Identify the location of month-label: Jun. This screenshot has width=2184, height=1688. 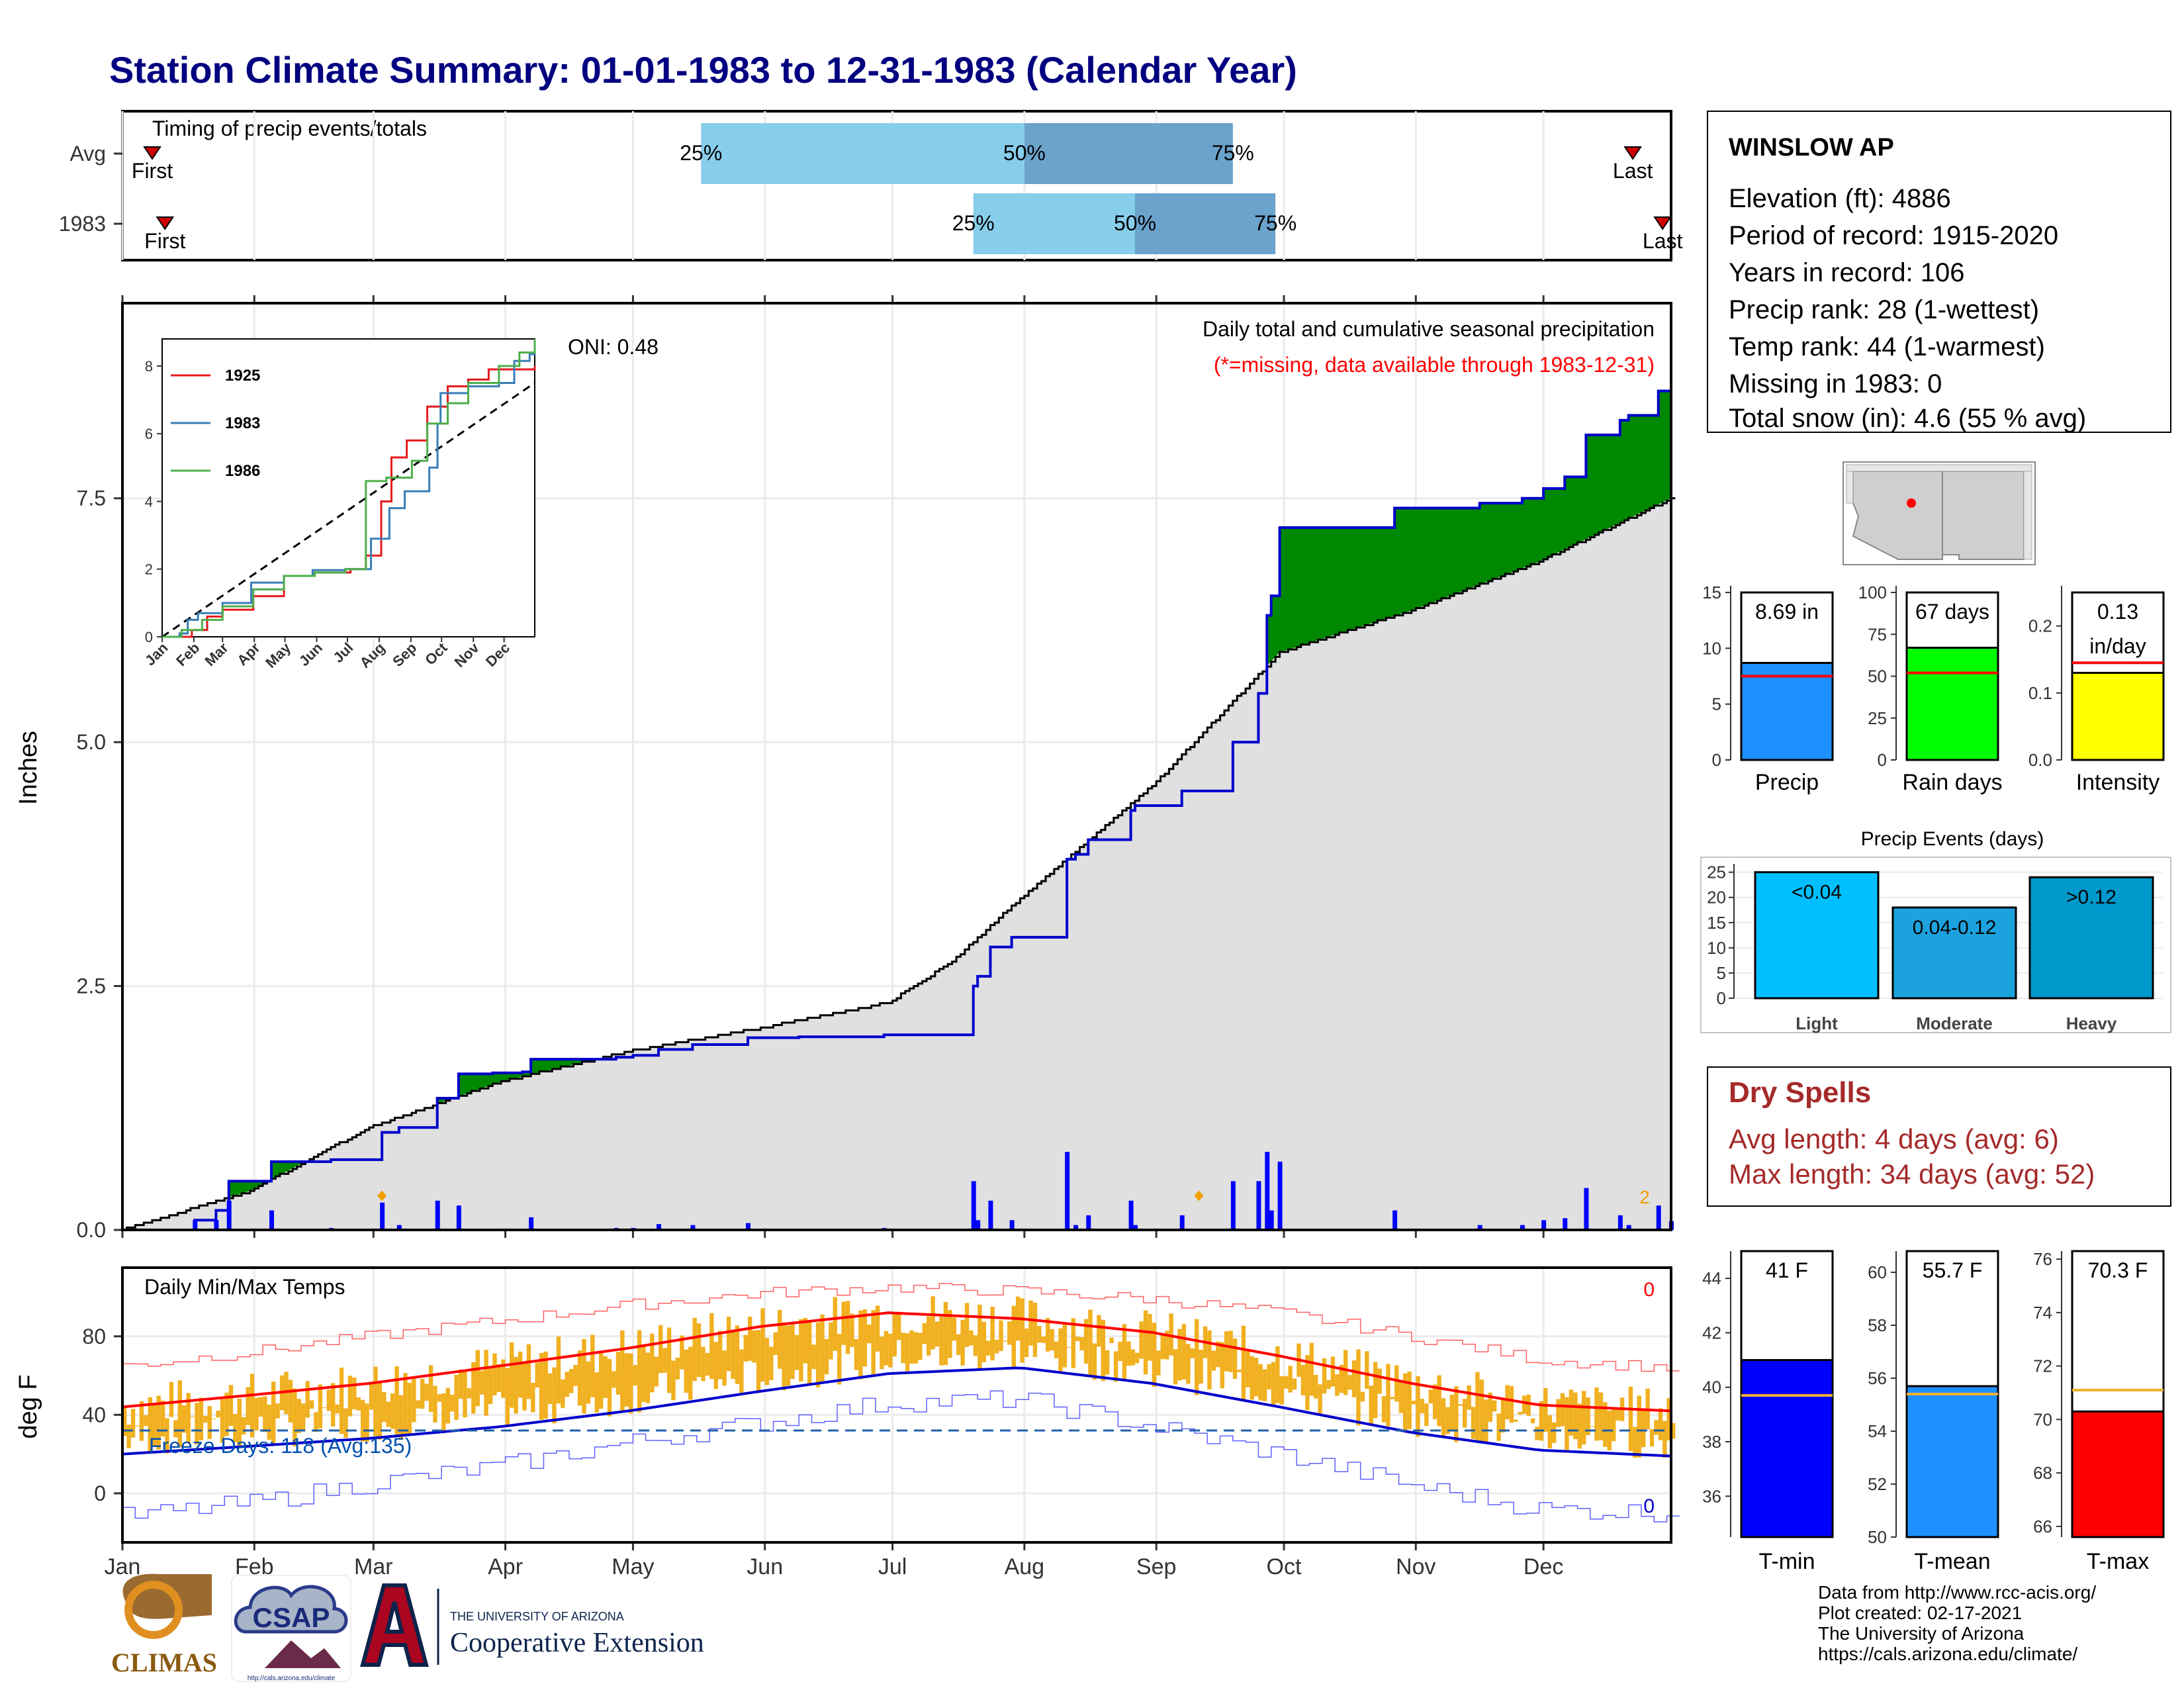
(765, 1566).